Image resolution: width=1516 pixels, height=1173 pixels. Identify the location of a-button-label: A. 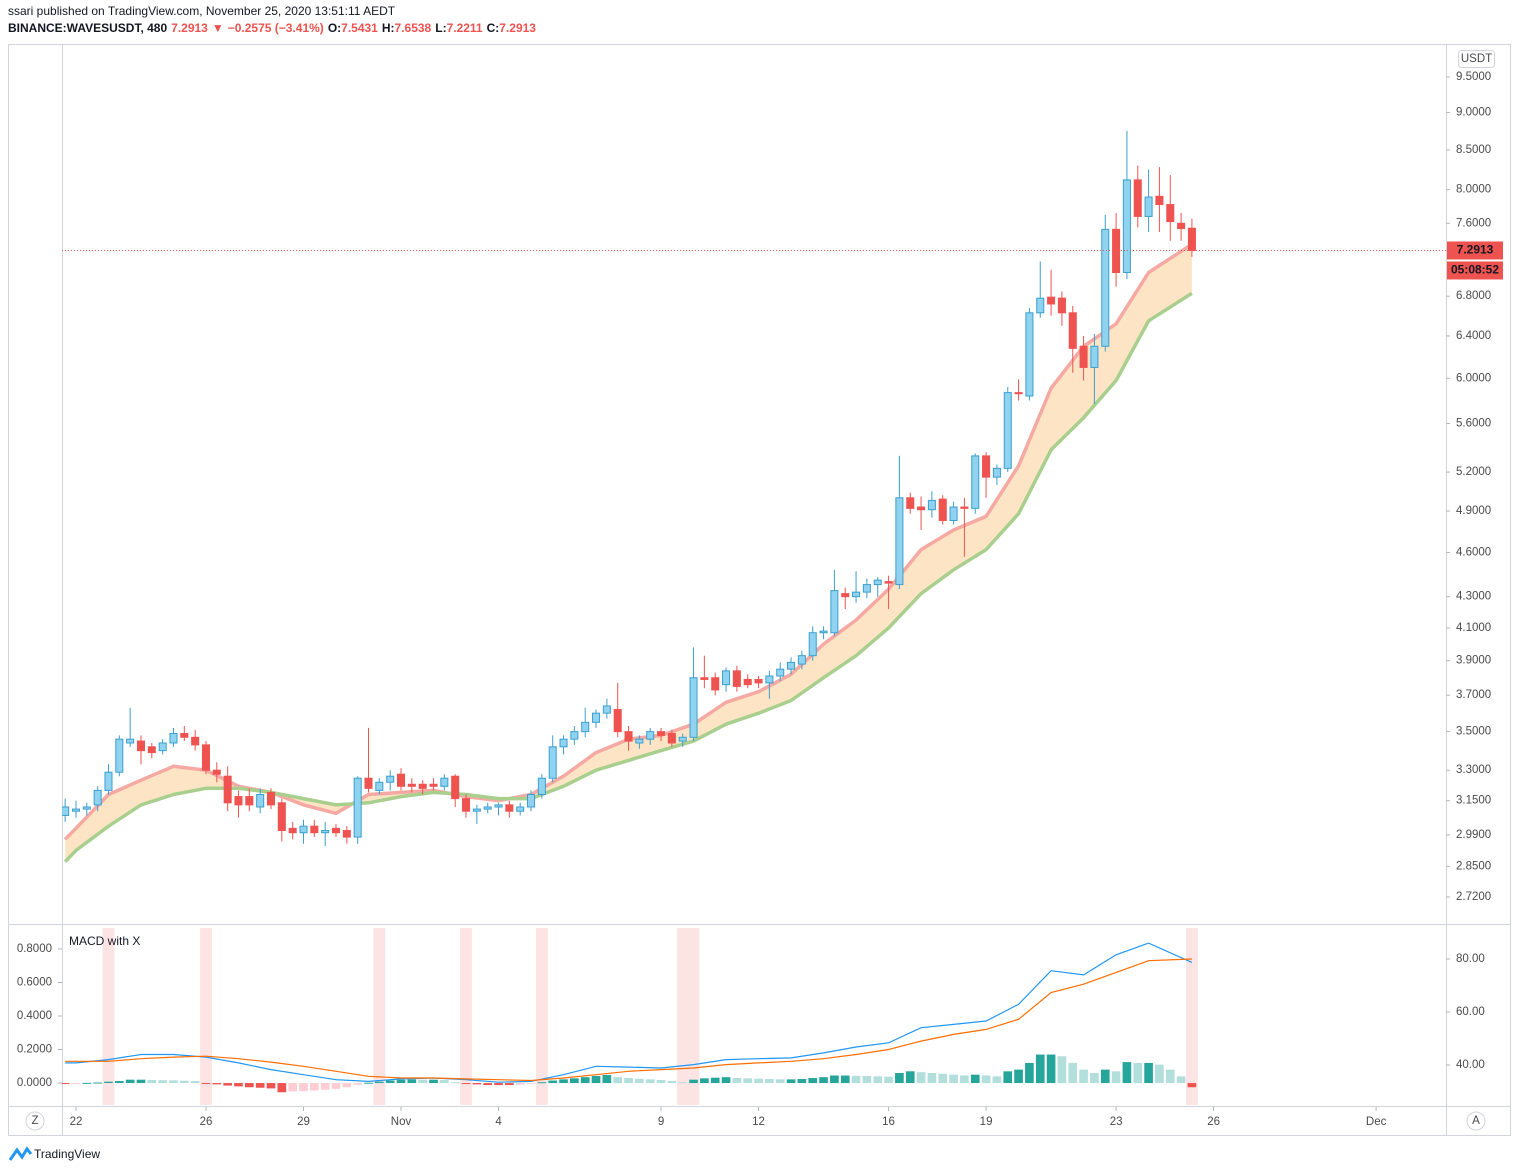
(1476, 1121).